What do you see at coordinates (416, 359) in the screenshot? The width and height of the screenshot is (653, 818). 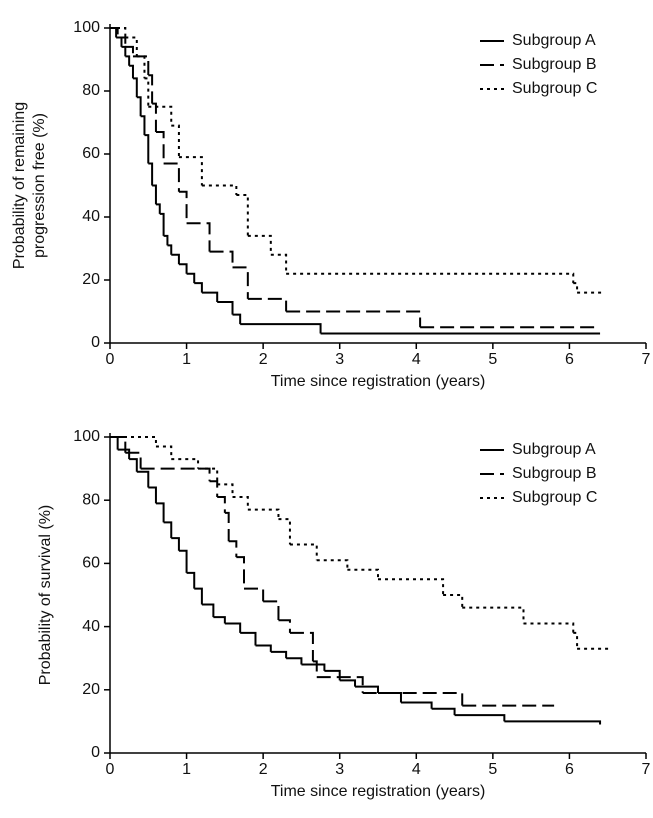 I see `x-tick-label: 4` at bounding box center [416, 359].